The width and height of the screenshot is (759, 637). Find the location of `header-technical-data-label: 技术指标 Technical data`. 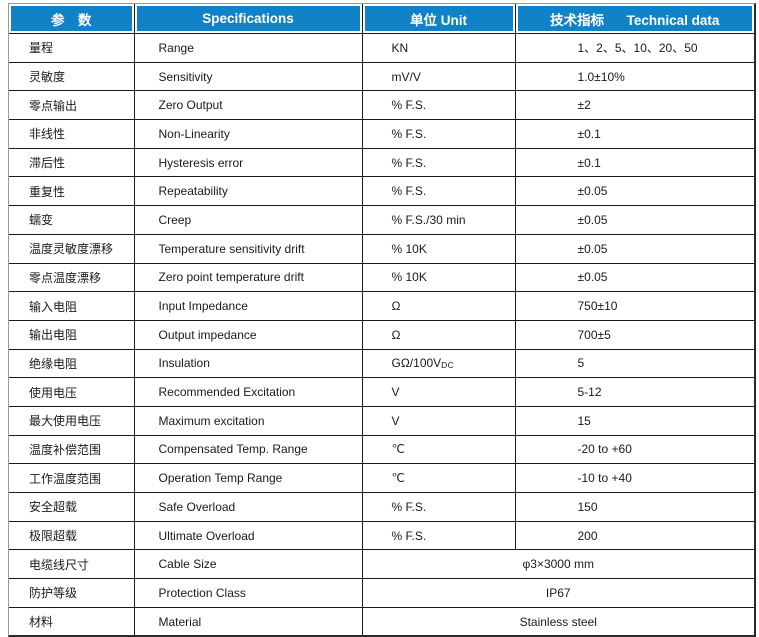

header-technical-data-label: 技术指标 Technical data is located at coordinates (635, 20).